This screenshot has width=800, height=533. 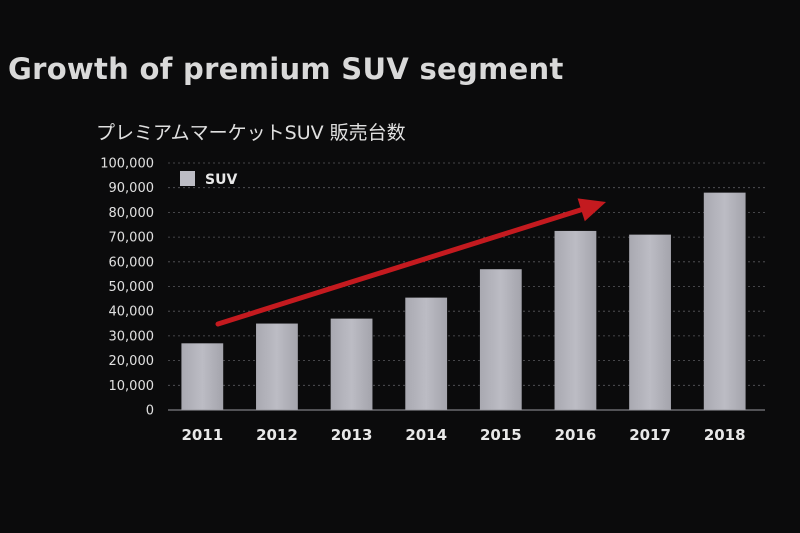 I want to click on bar-2013, so click(x=351, y=364).